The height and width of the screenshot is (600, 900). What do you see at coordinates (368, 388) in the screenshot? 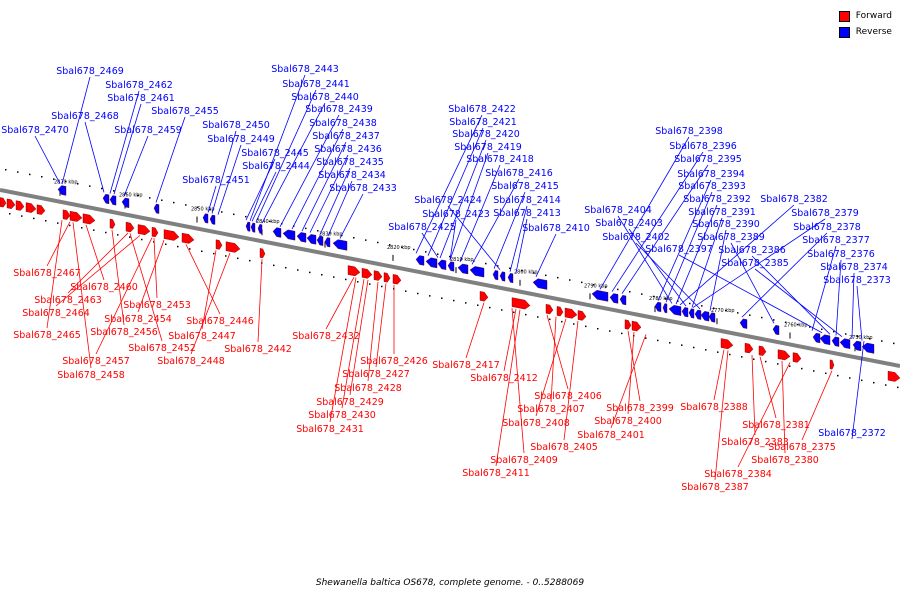
I see `forward-gene-label: Sbal678_2428` at bounding box center [368, 388].